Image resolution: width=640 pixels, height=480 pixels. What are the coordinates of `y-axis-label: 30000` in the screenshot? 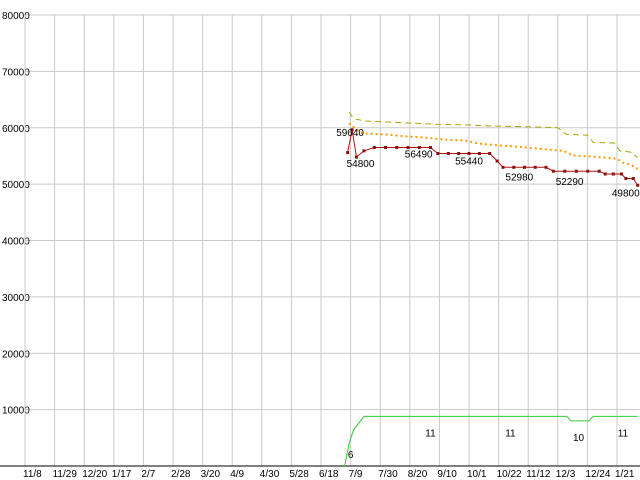 It's located at (16, 298).